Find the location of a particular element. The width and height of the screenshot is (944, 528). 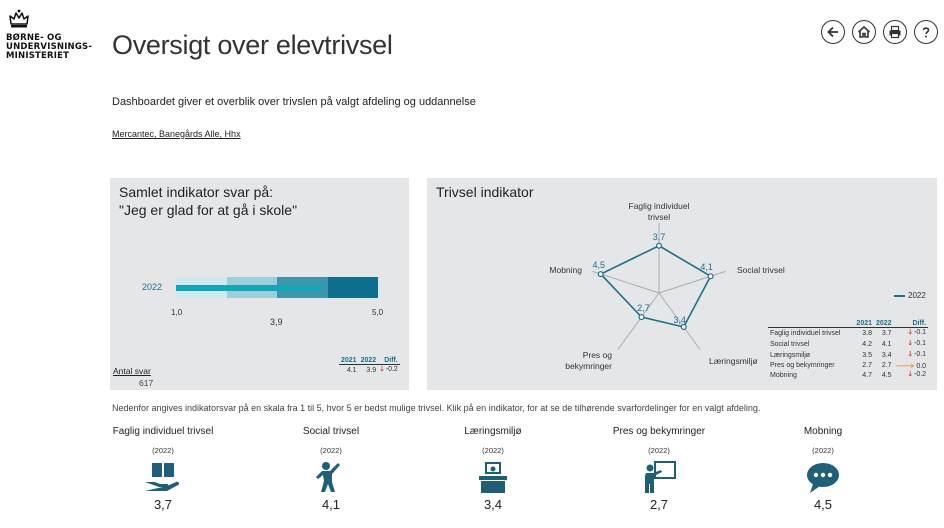

indicator-value: 3,4 is located at coordinates (493, 504).